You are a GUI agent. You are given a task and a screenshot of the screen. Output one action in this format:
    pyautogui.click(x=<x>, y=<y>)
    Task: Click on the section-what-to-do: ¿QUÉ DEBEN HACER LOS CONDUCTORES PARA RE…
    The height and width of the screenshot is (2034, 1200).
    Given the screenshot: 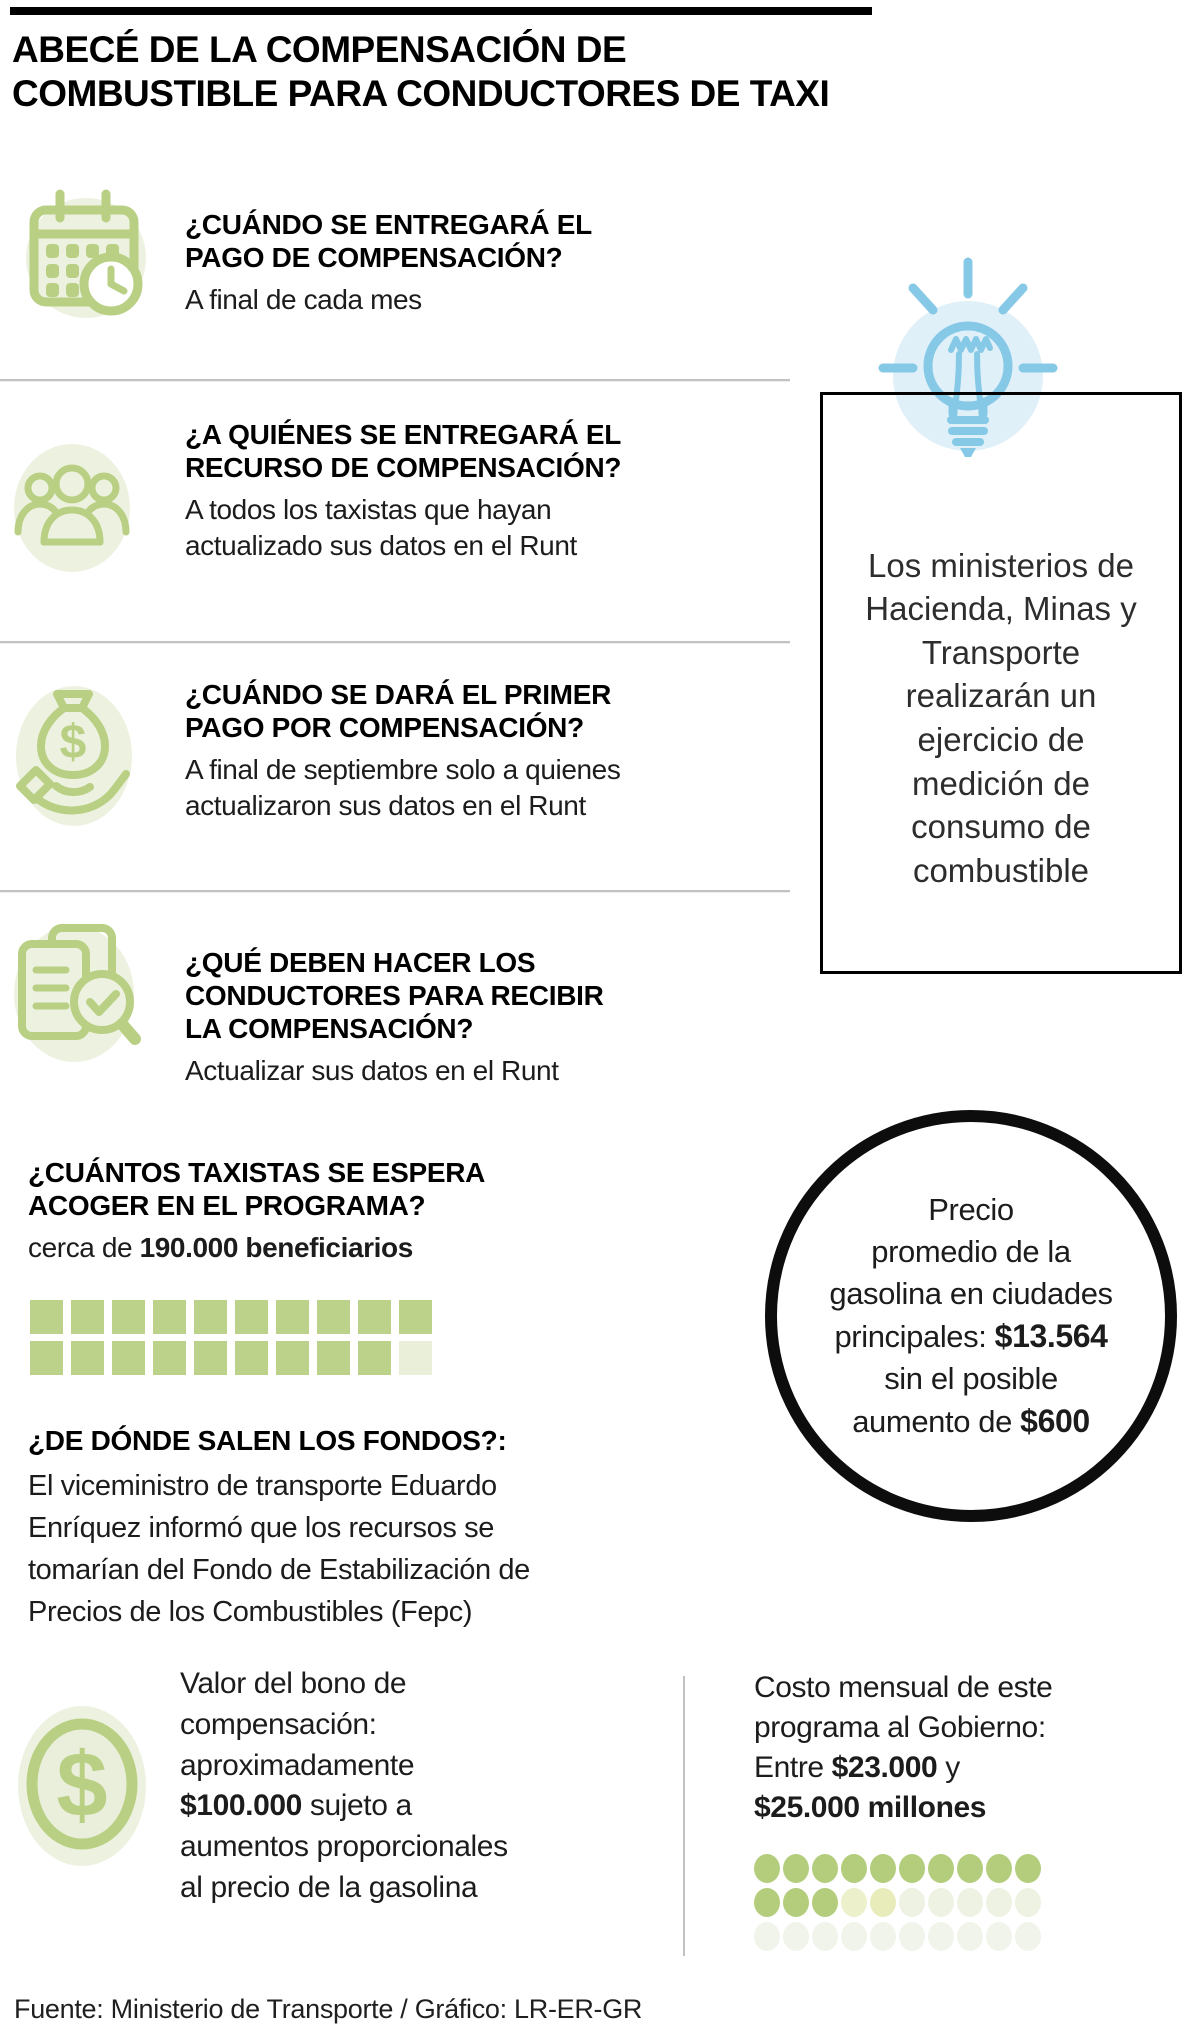 What is the action you would take?
    pyautogui.click(x=440, y=1017)
    